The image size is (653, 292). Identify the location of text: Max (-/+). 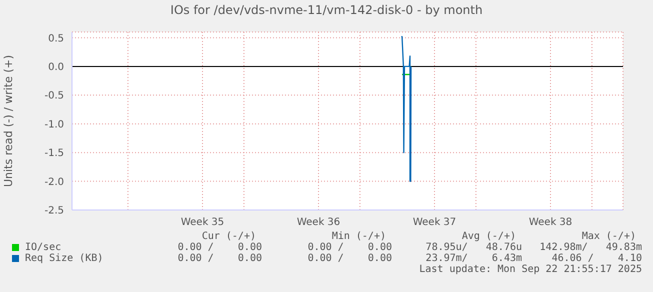
(608, 236).